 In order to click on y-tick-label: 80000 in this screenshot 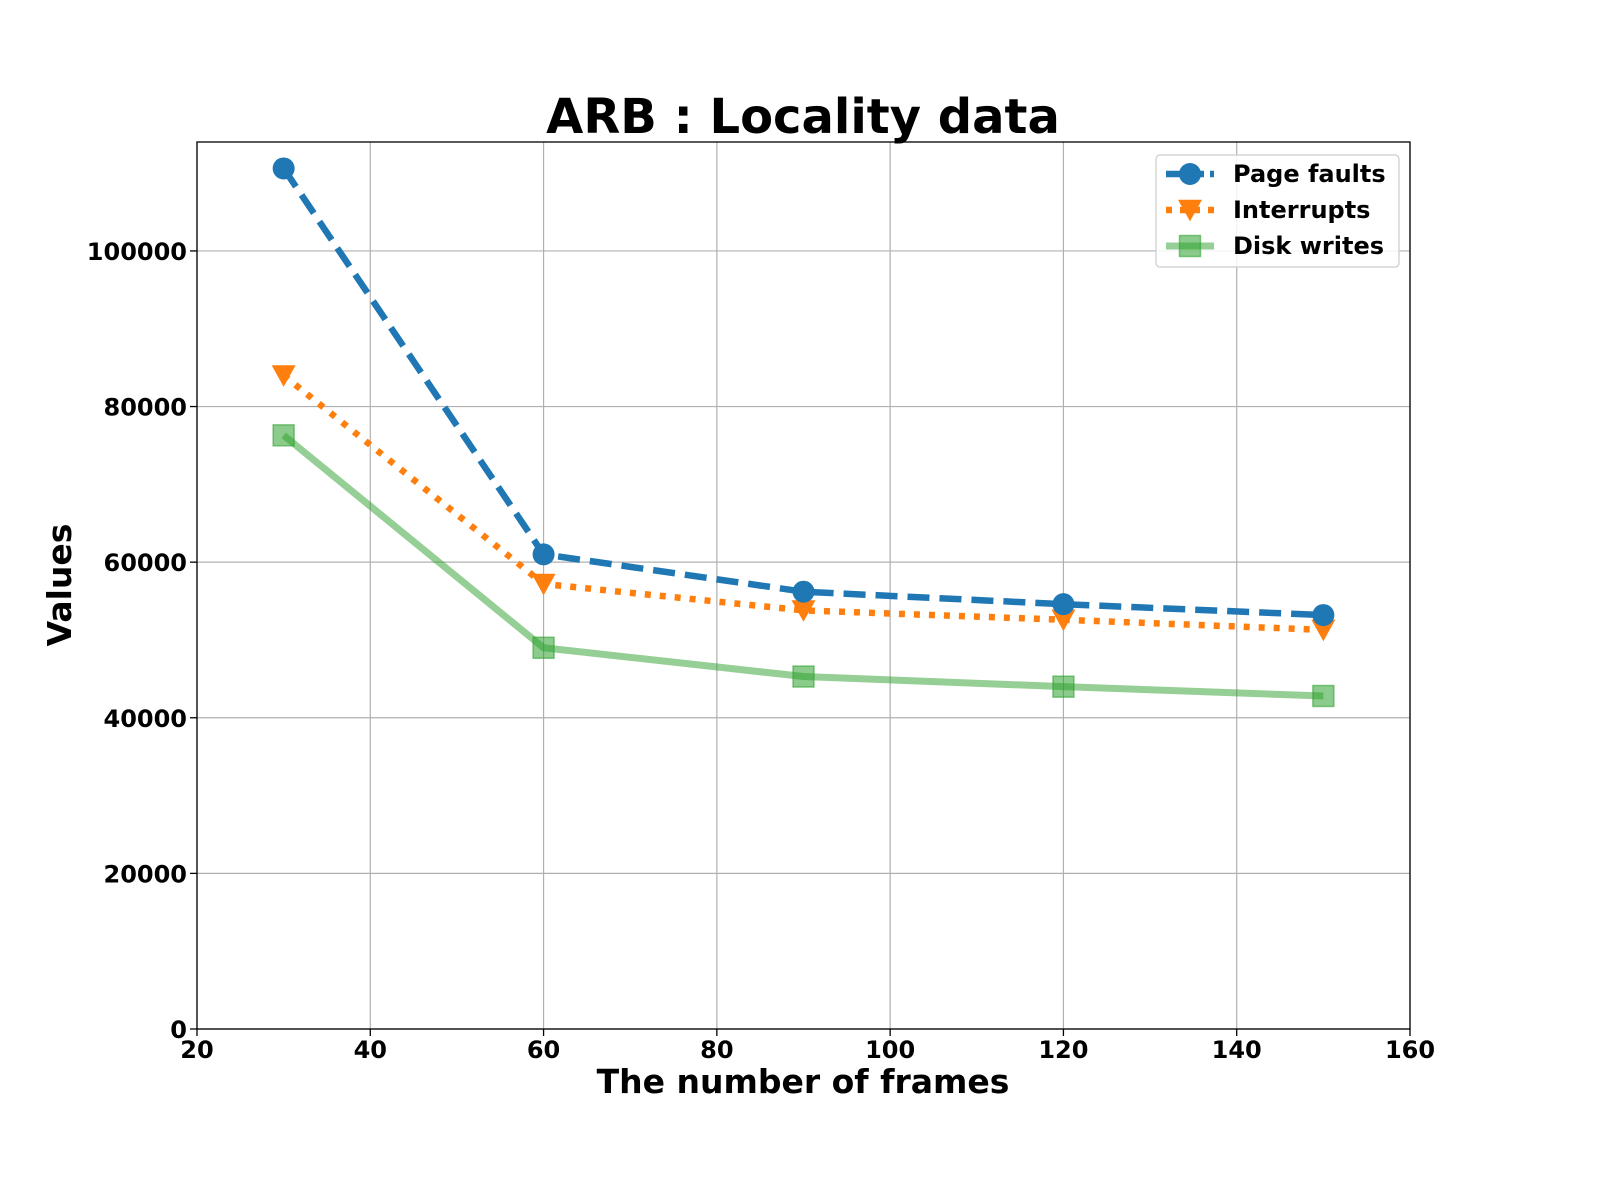, I will do `click(146, 408)`.